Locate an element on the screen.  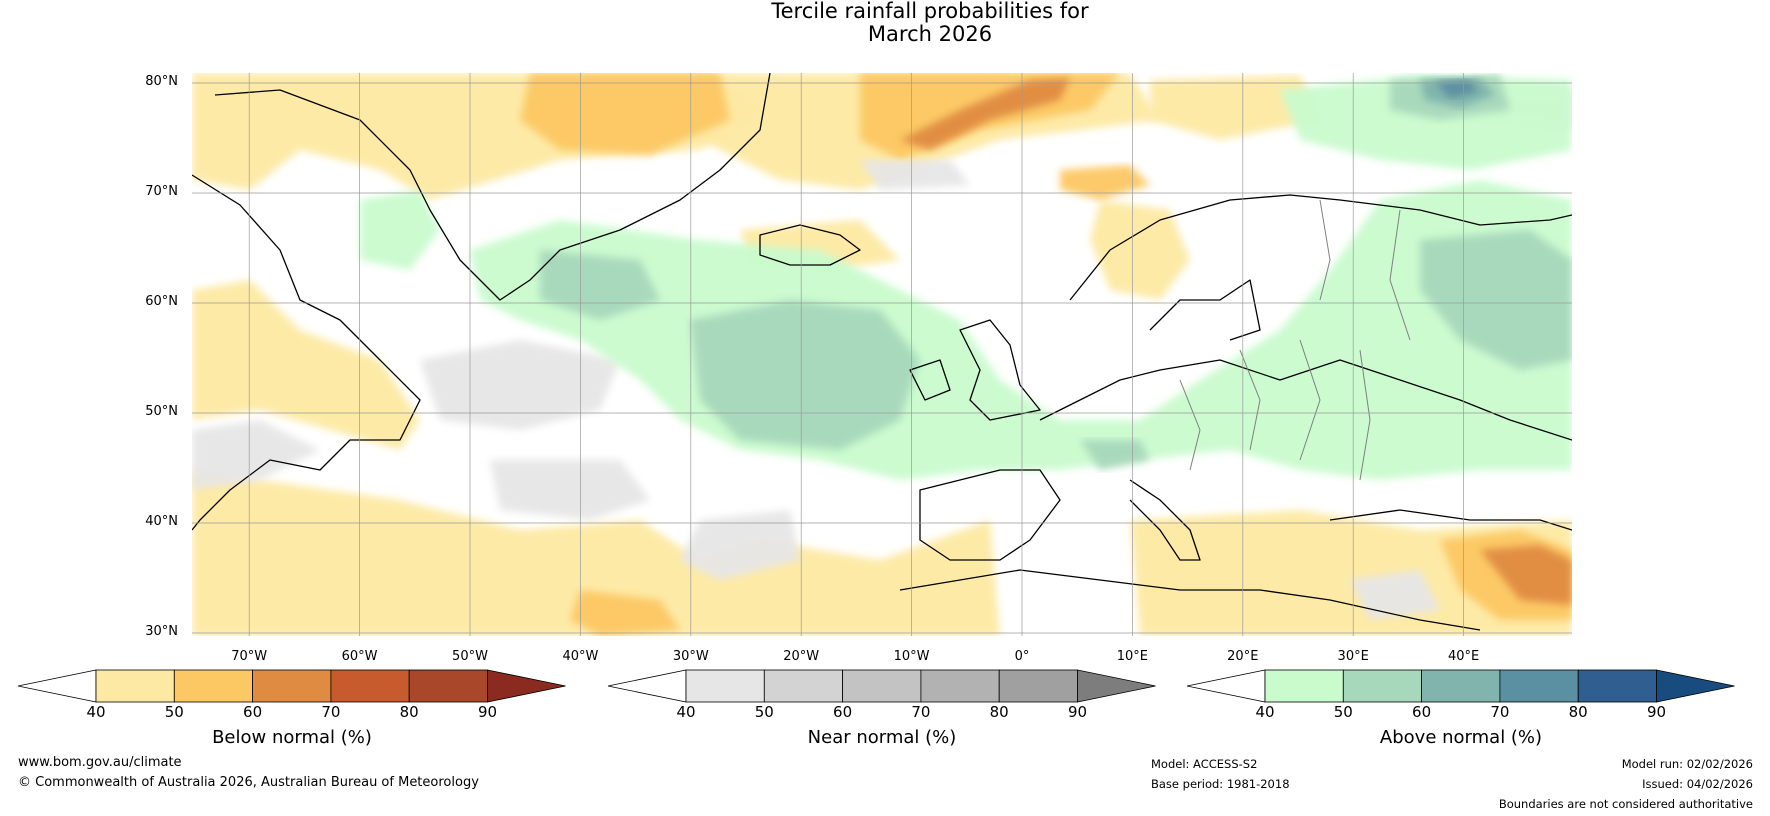
longitude-label: 40°W is located at coordinates (580, 656).